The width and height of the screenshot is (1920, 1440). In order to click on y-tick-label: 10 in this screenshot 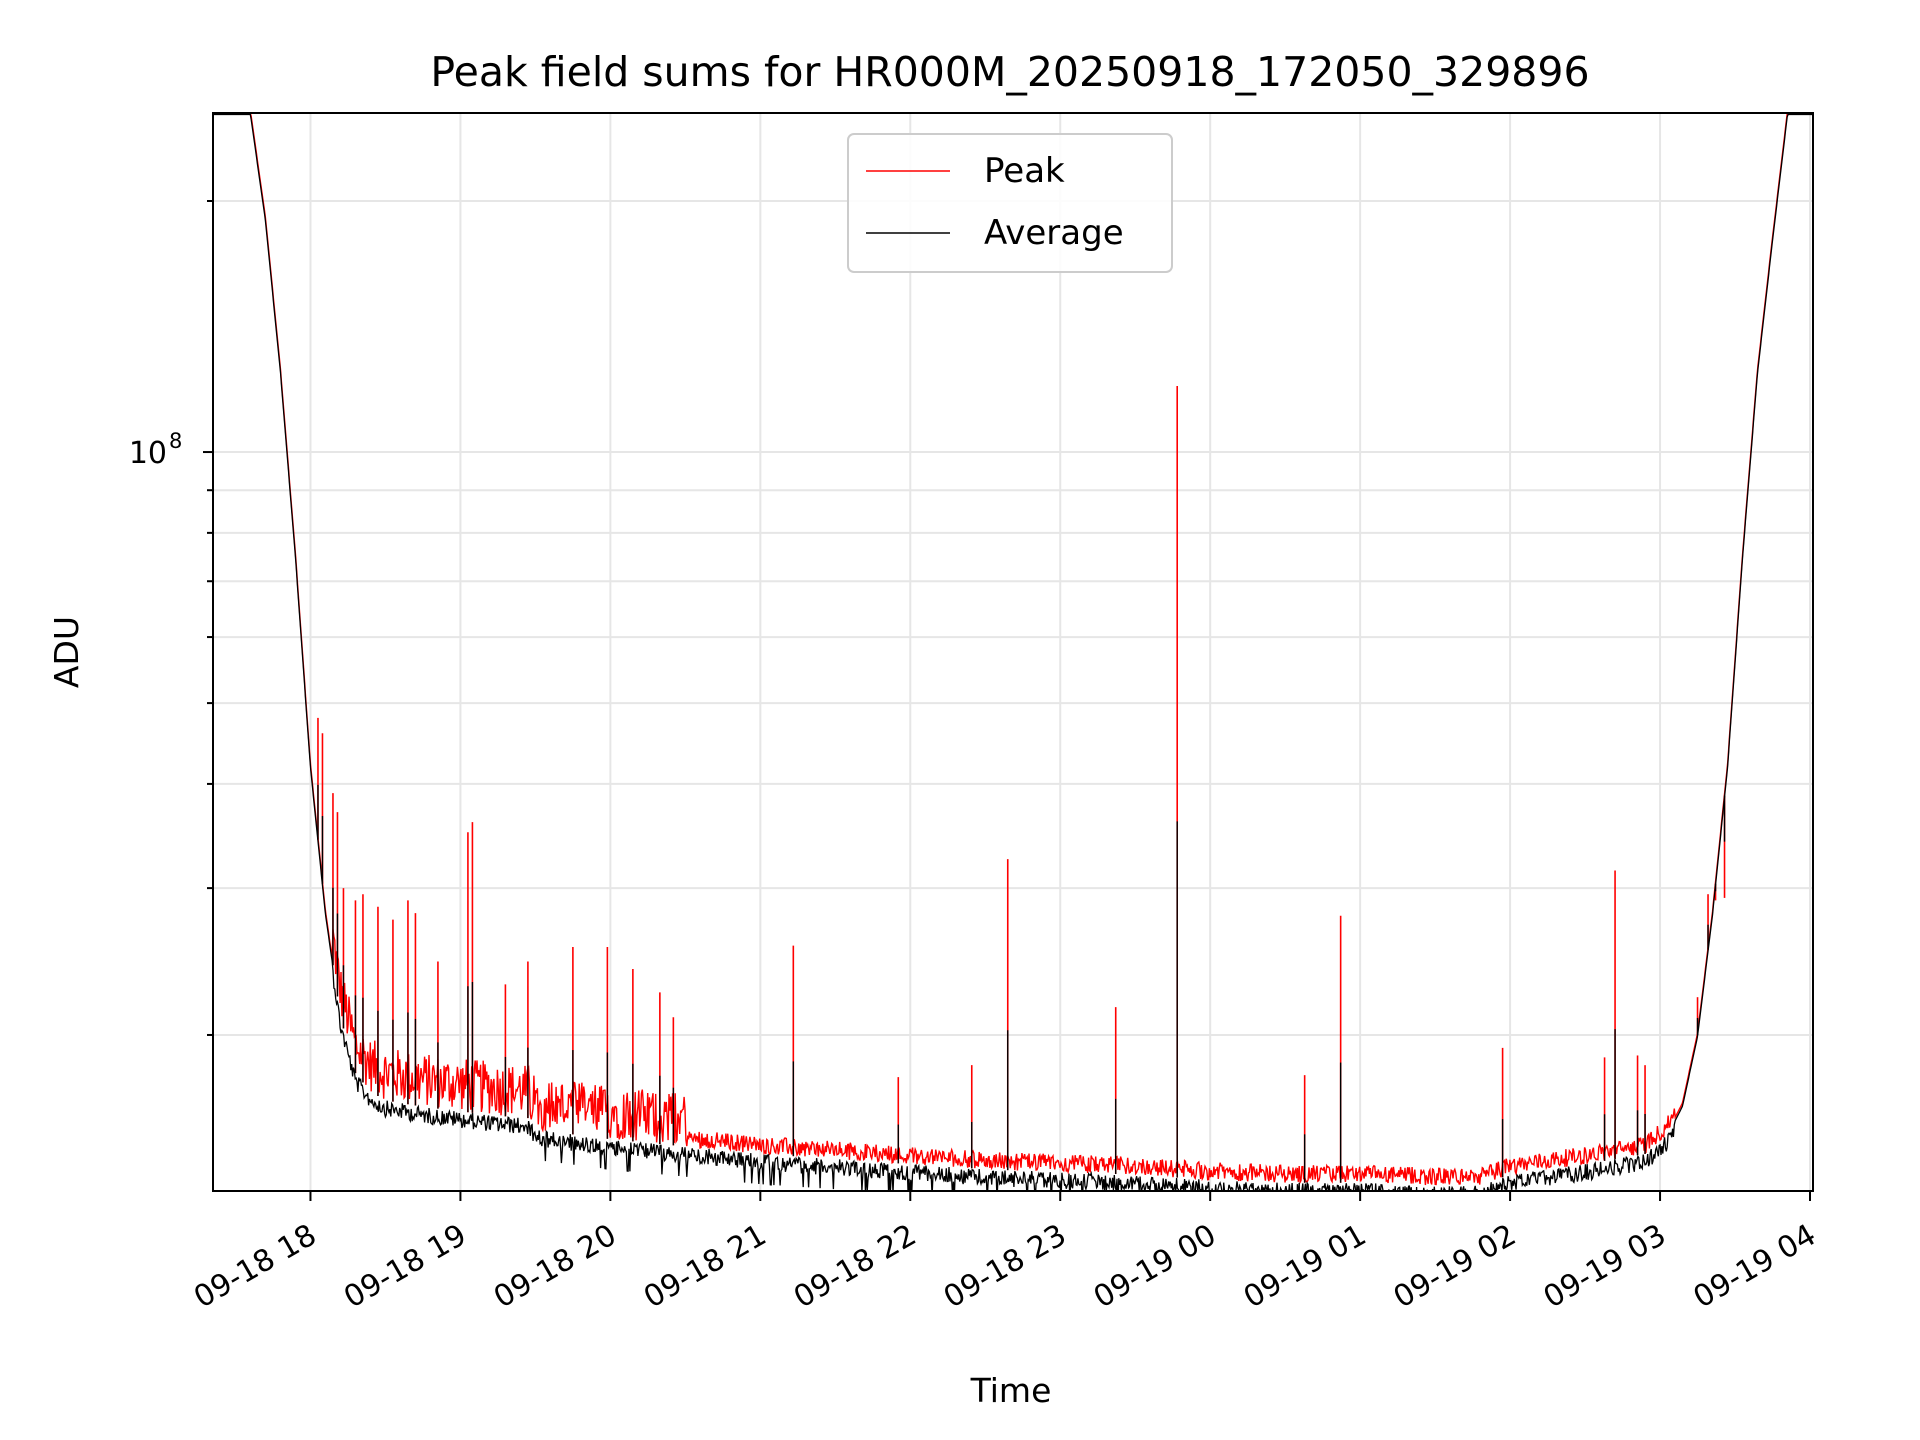, I will do `click(148, 453)`.